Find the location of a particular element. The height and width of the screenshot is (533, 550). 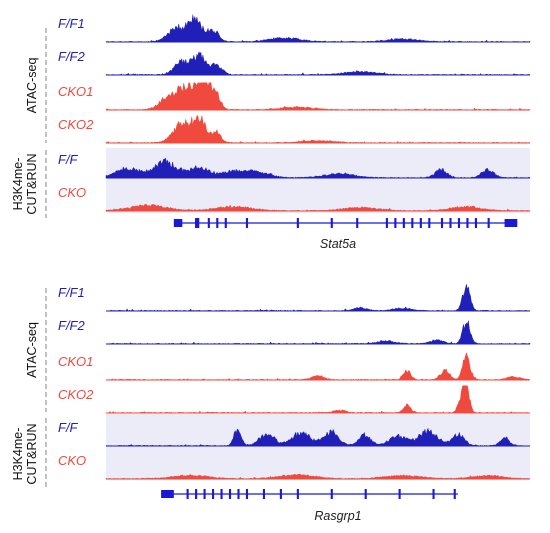

gene-label: Stat5a is located at coordinates (338, 244).